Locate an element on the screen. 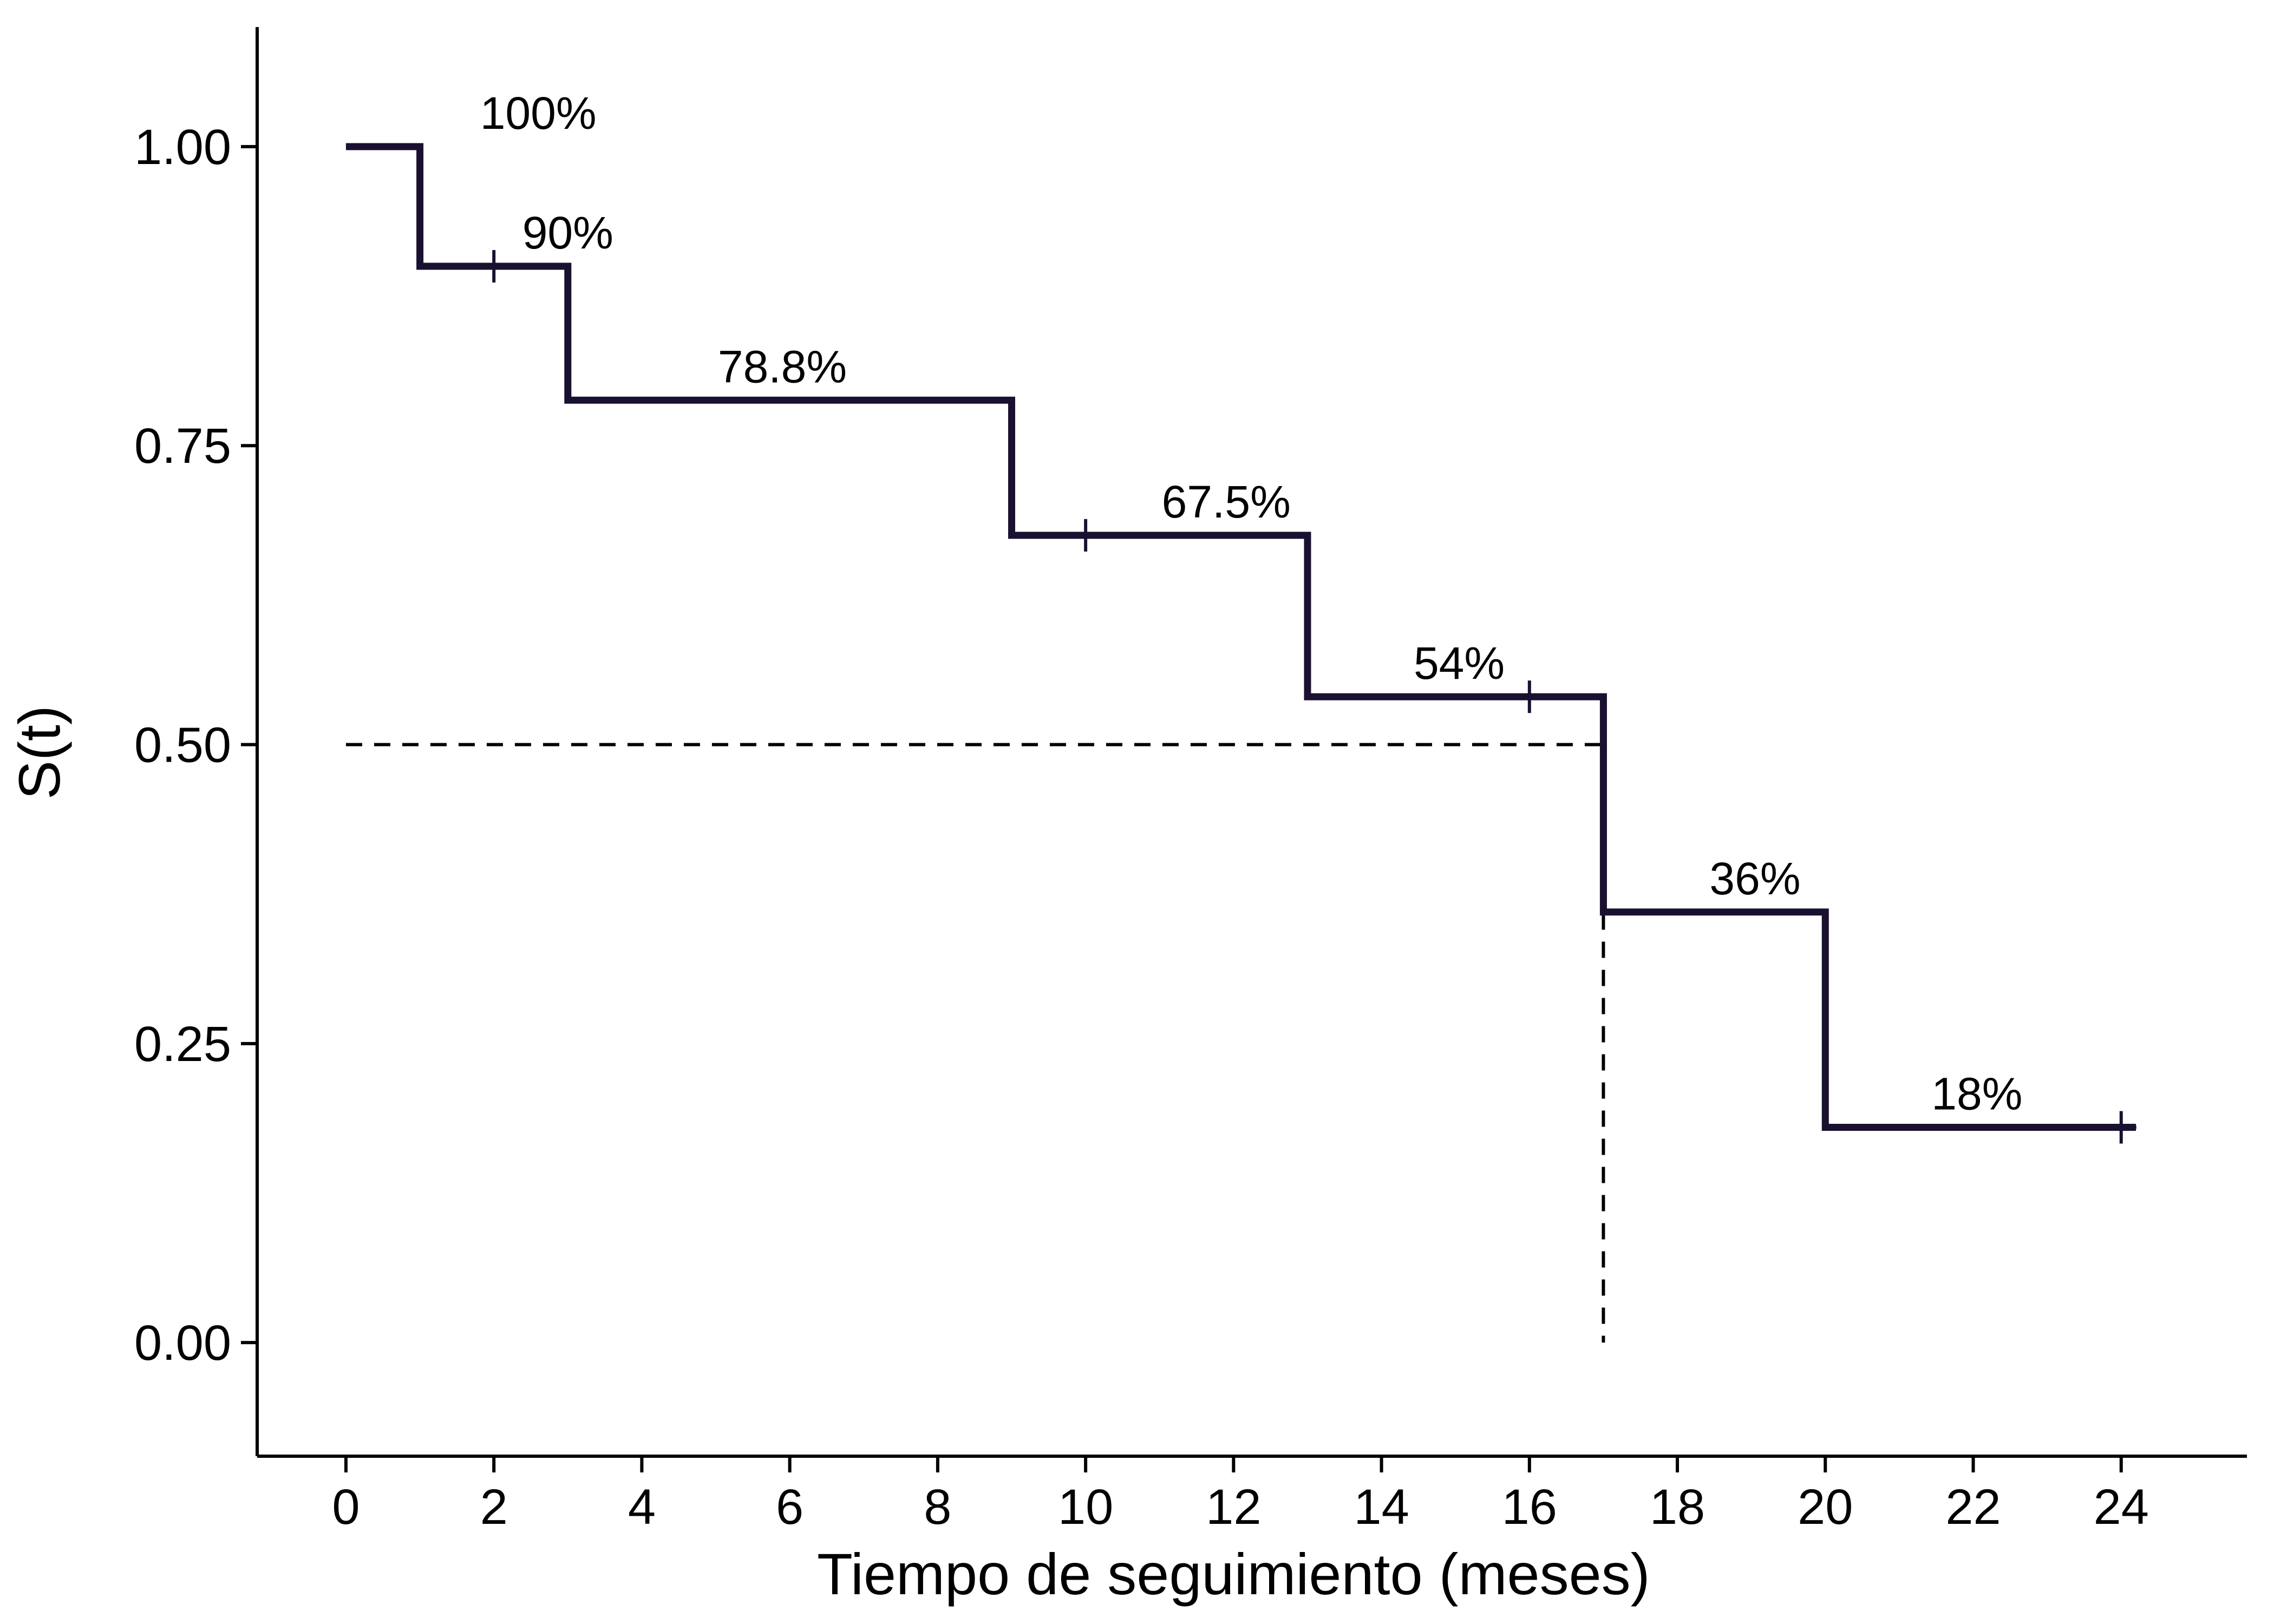  step-label: 54% is located at coordinates (1459, 663).